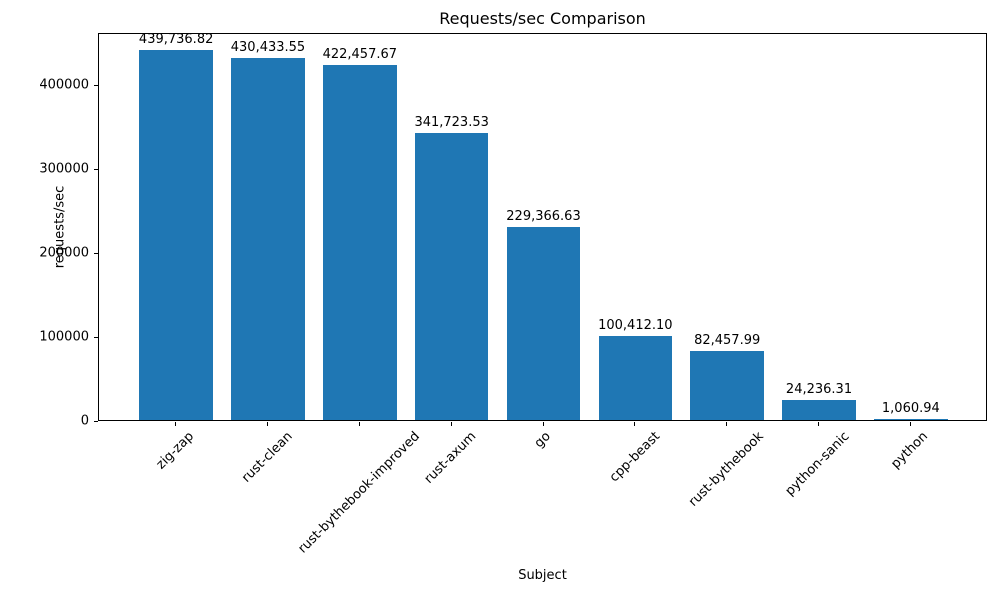 This screenshot has height=600, width=1000. What do you see at coordinates (726, 469) in the screenshot?
I see `x-tick-label: rust-bythebook` at bounding box center [726, 469].